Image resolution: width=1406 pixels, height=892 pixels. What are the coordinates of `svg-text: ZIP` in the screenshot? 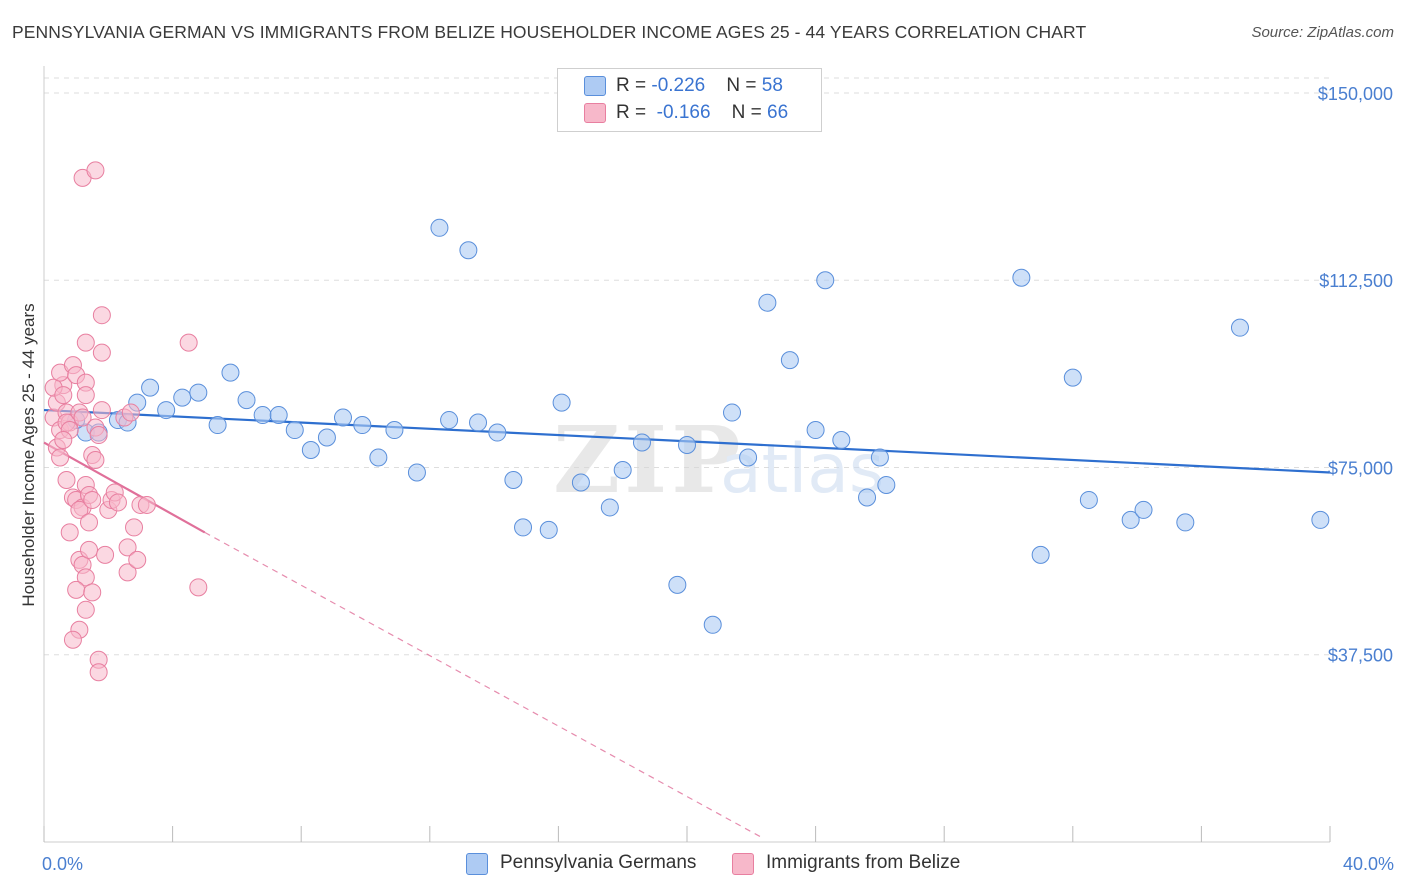 It's located at (648, 460).